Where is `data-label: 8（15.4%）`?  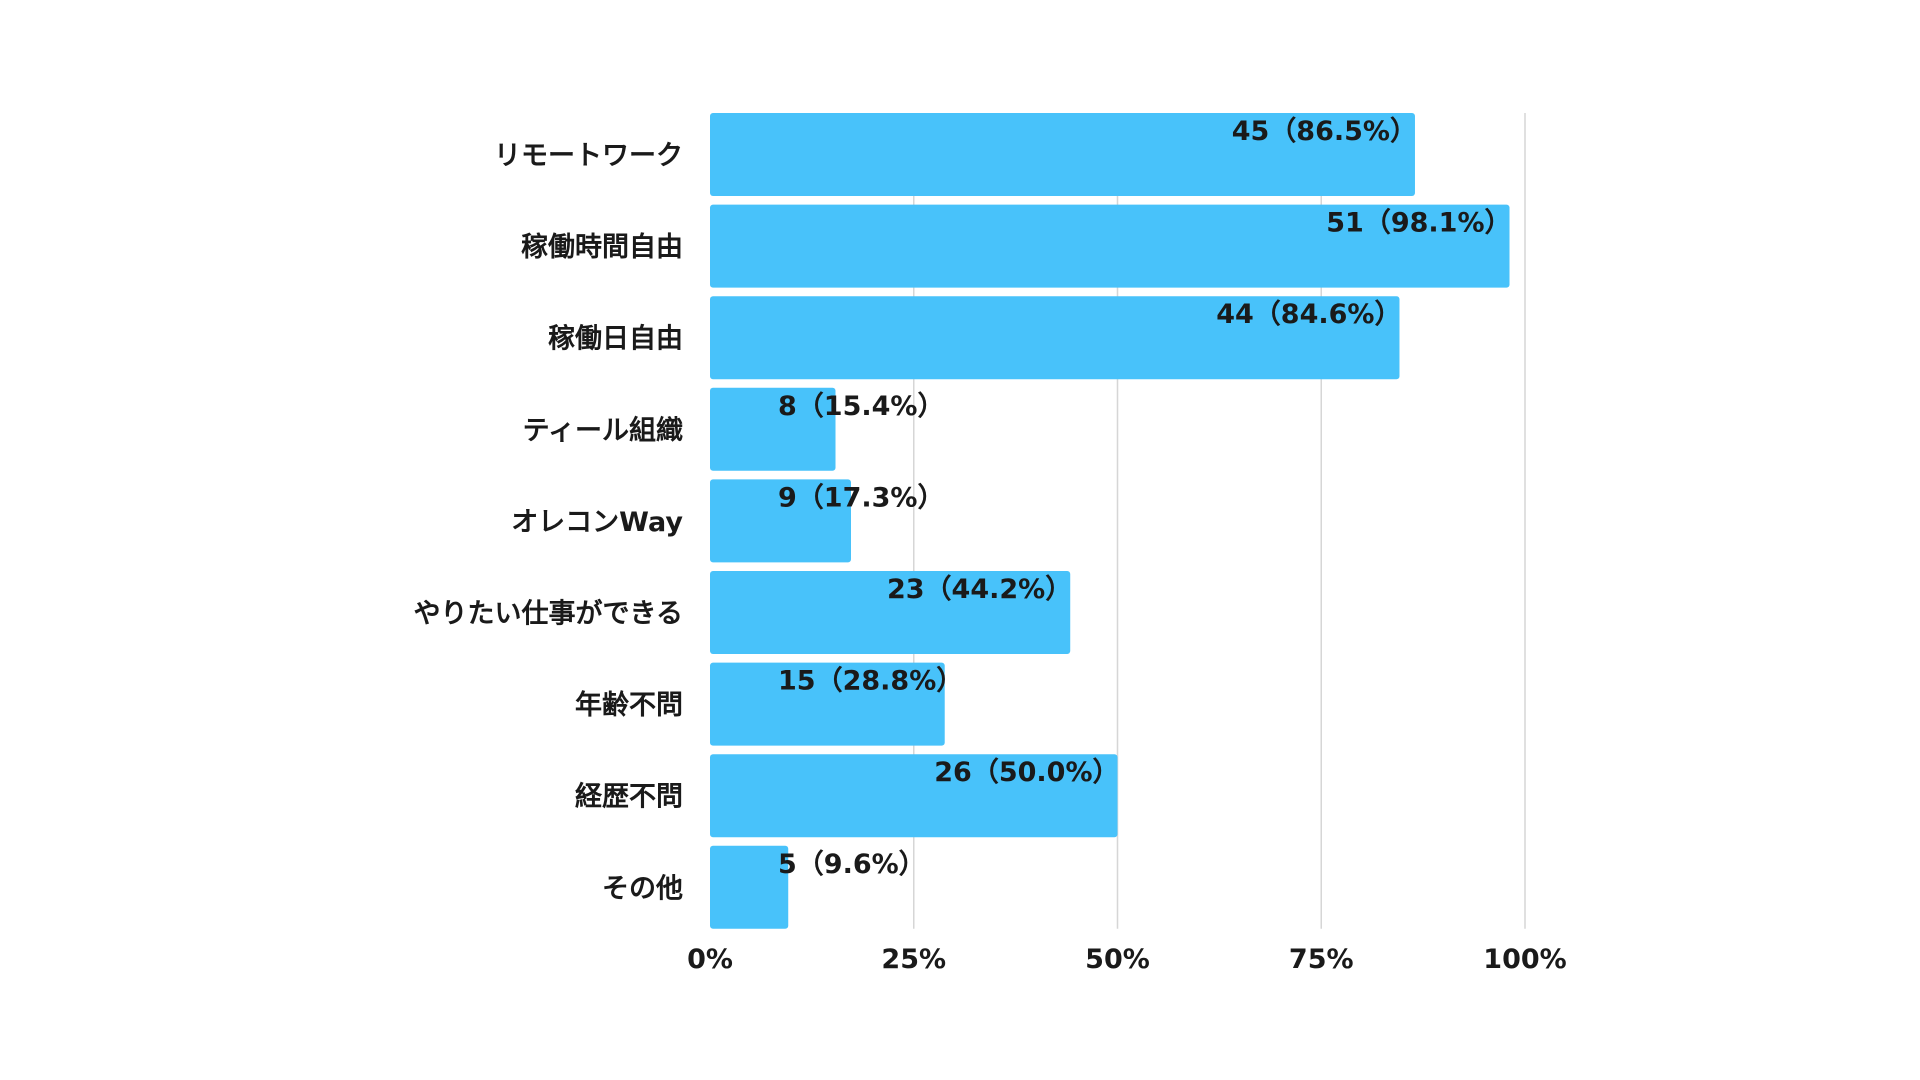 data-label: 8（15.4%） is located at coordinates (861, 406).